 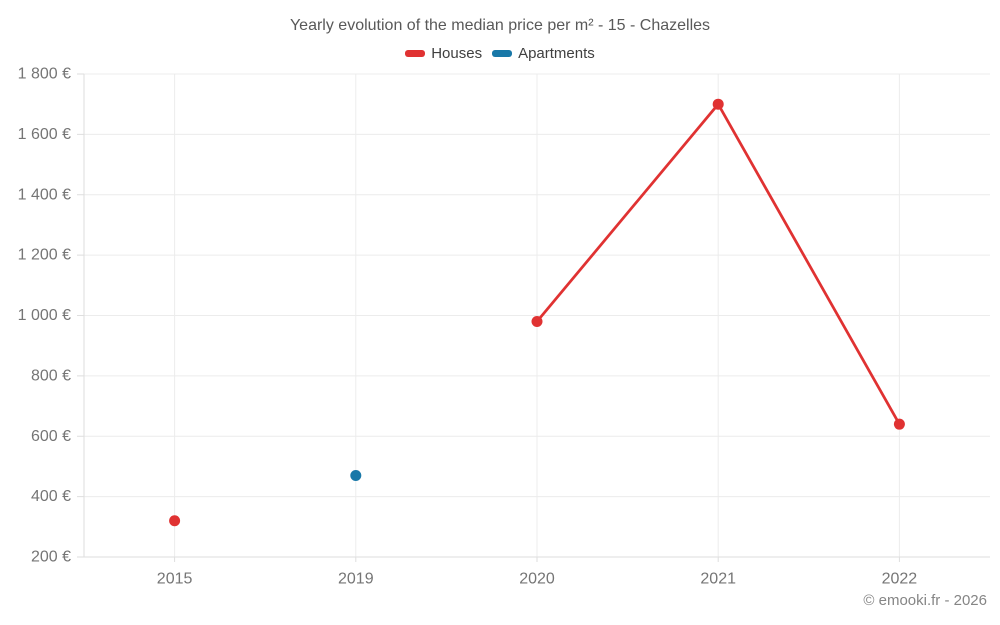 What do you see at coordinates (925, 600) in the screenshot?
I see `attribution: © emooki.fr - 2026` at bounding box center [925, 600].